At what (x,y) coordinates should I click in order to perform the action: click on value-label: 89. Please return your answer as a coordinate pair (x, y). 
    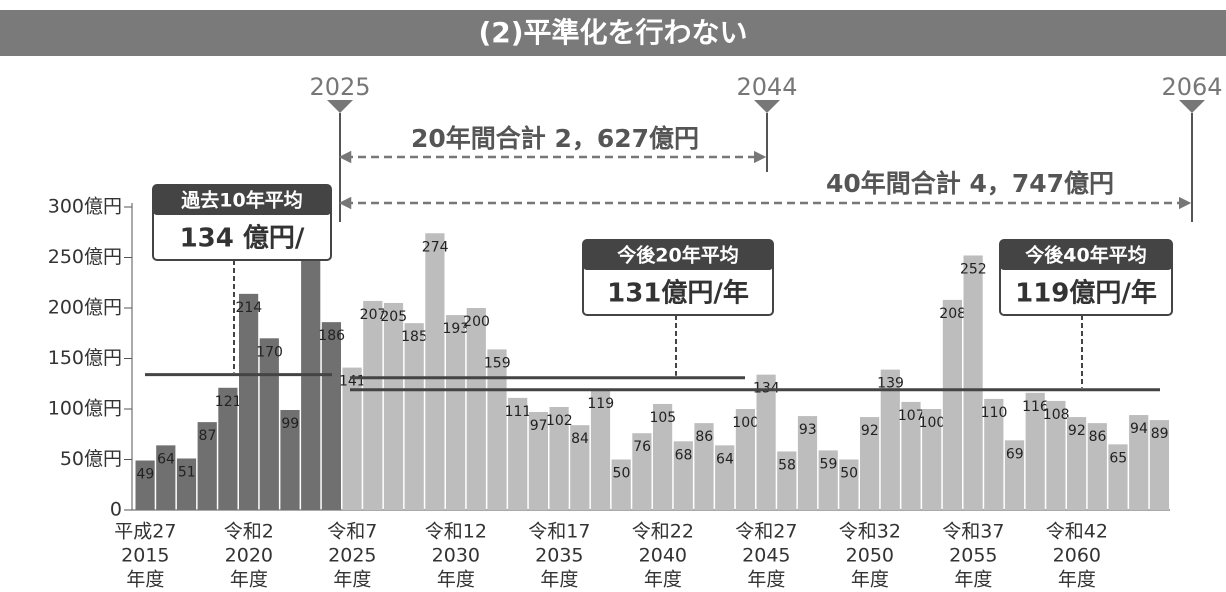
    Looking at the image, I should click on (1160, 434).